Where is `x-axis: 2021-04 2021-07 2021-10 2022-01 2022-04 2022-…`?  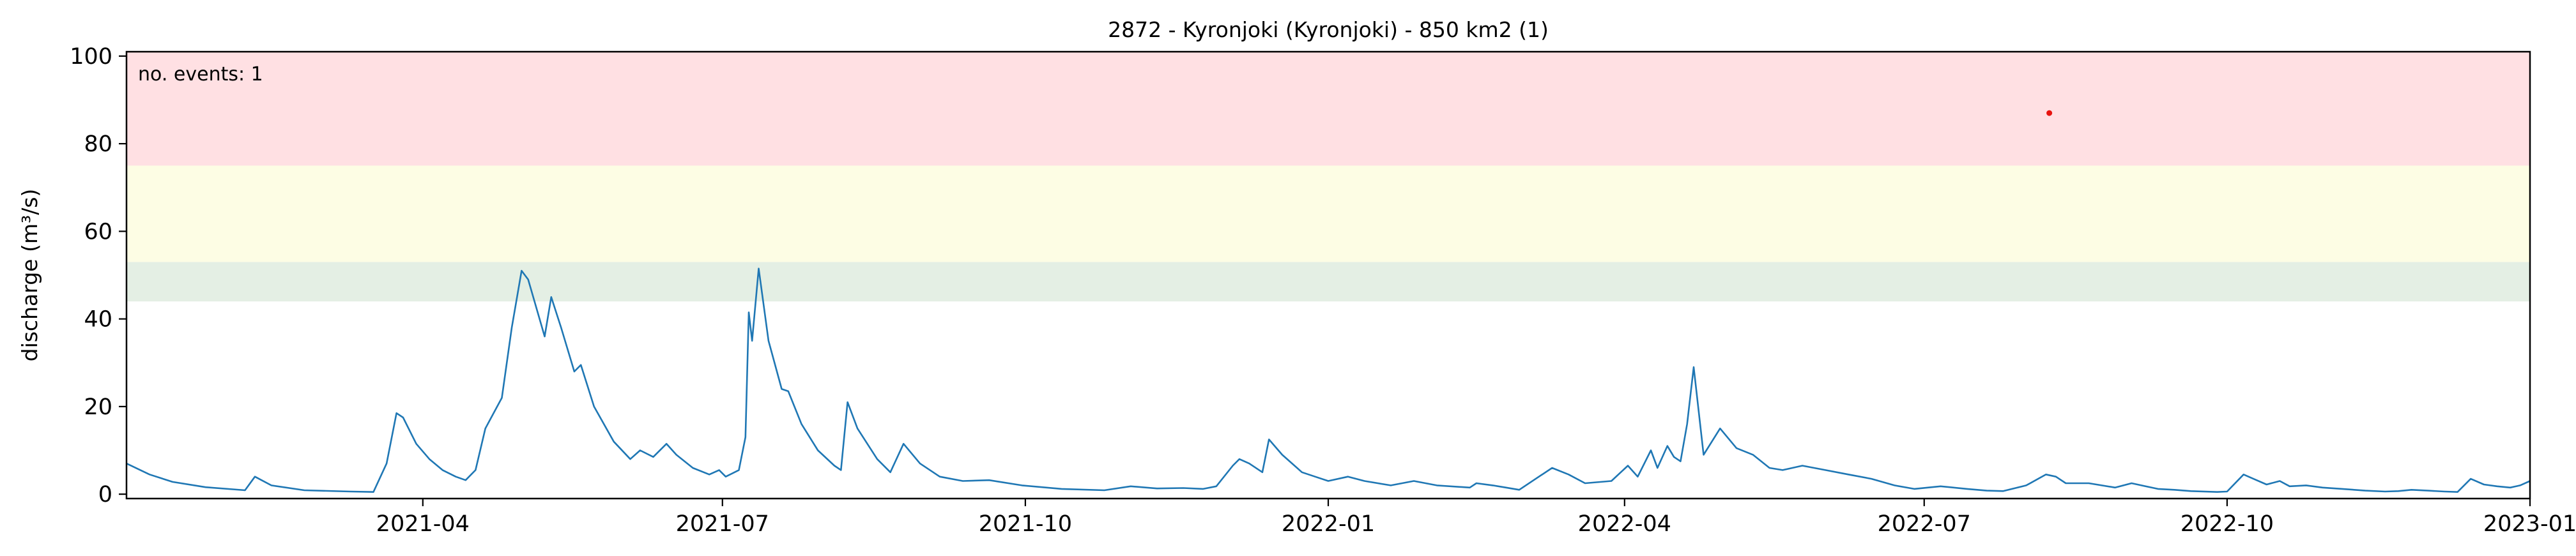 x-axis: 2021-04 2021-07 2021-10 2022-01 2022-04 2022-… is located at coordinates (1476, 518).